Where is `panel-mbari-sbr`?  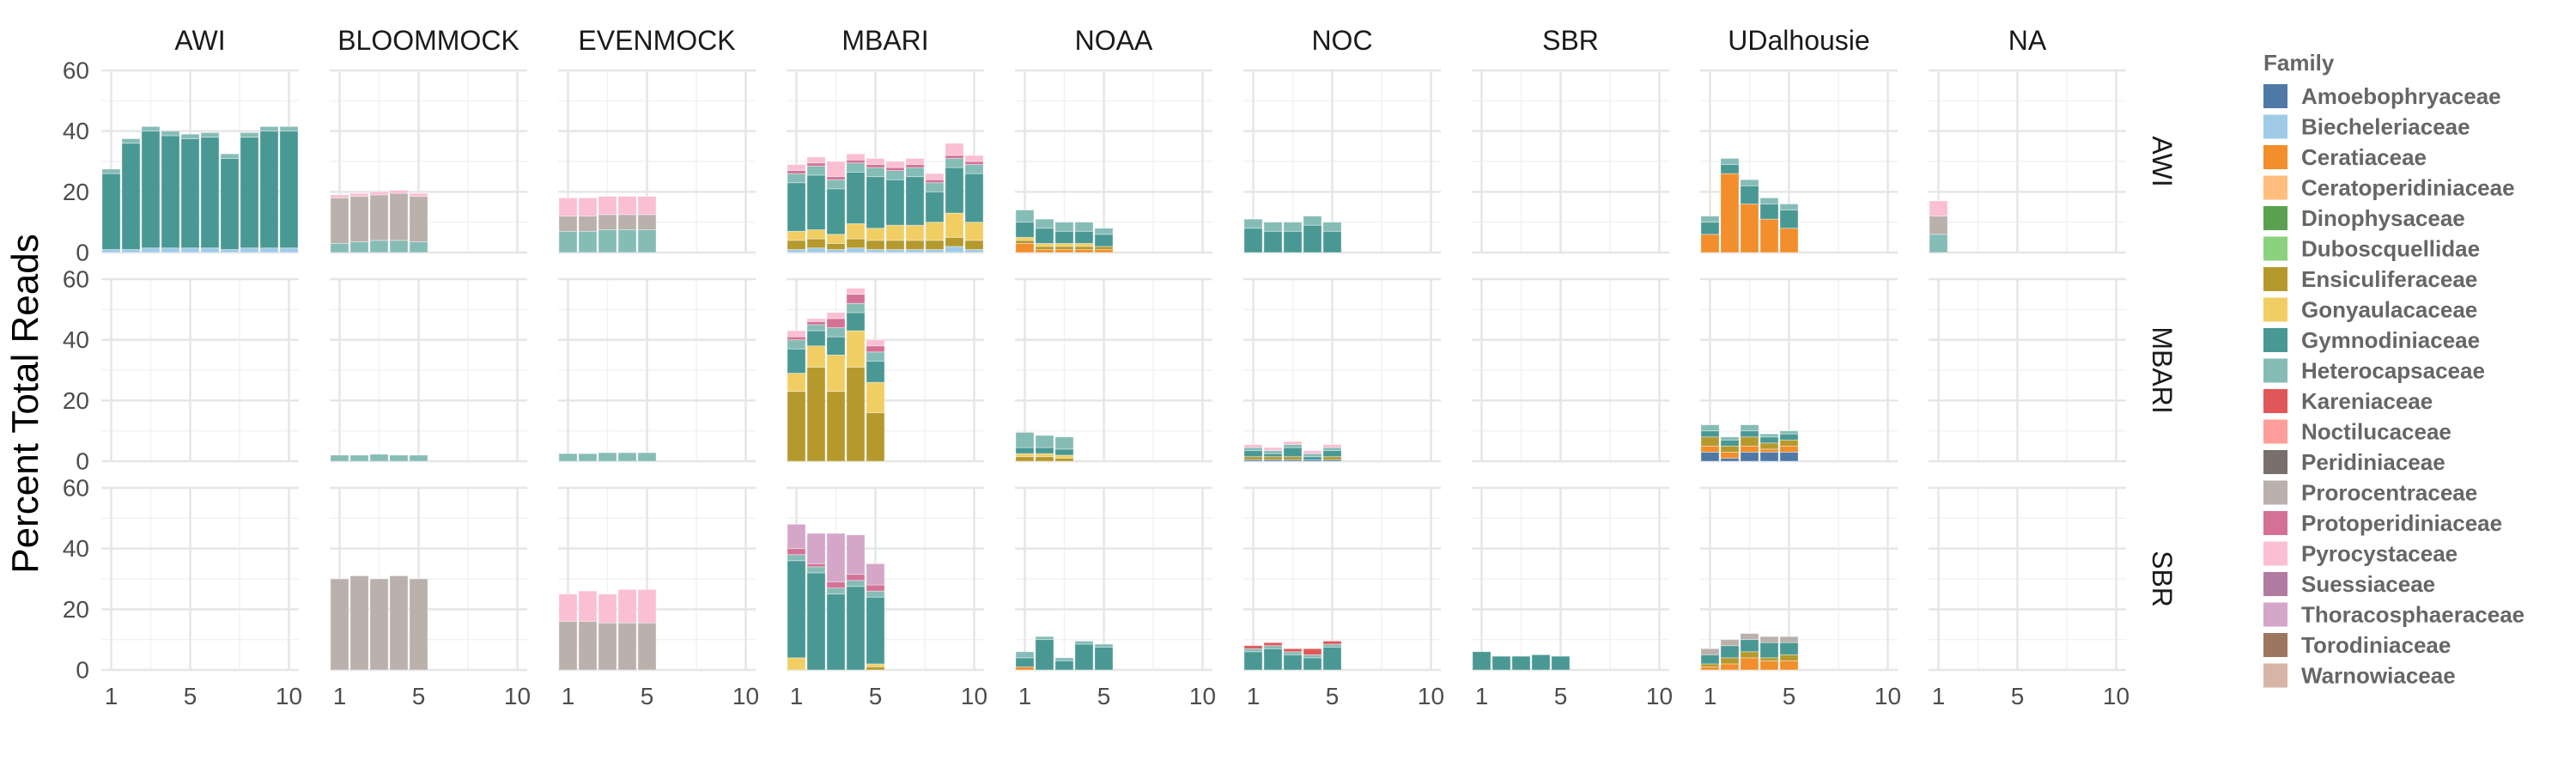
panel-mbari-sbr is located at coordinates (1570, 370).